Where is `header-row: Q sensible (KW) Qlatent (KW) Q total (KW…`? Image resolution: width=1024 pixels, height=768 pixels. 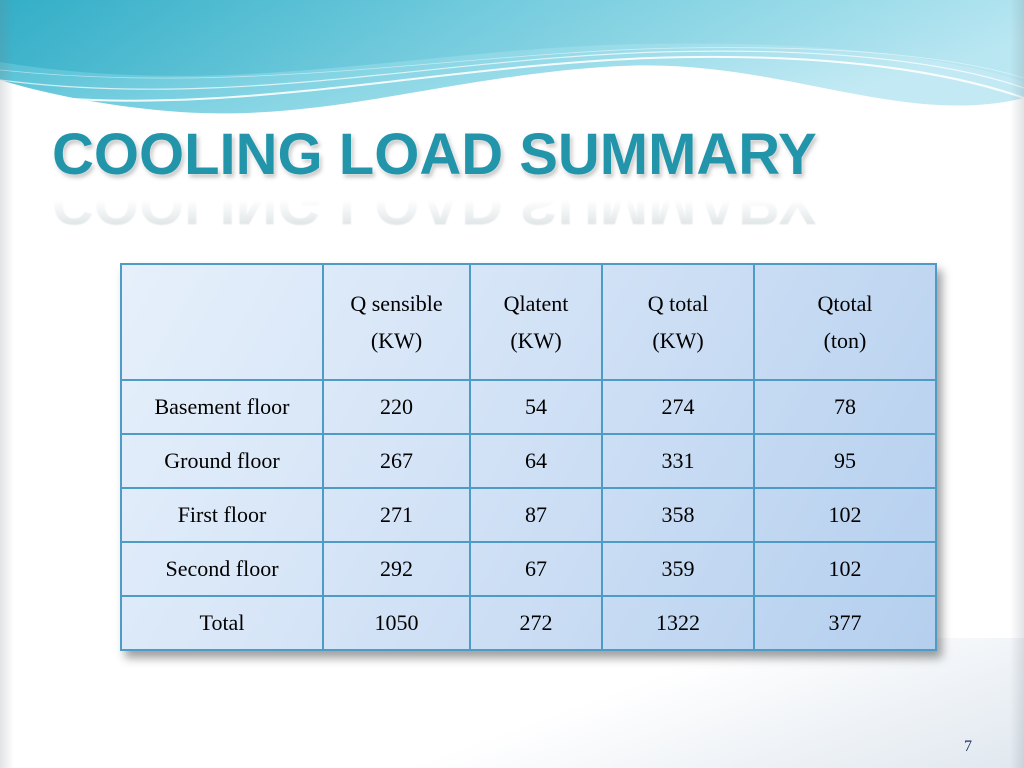 header-row: Q sensible (KW) Qlatent (KW) Q total (KW… is located at coordinates (528, 322).